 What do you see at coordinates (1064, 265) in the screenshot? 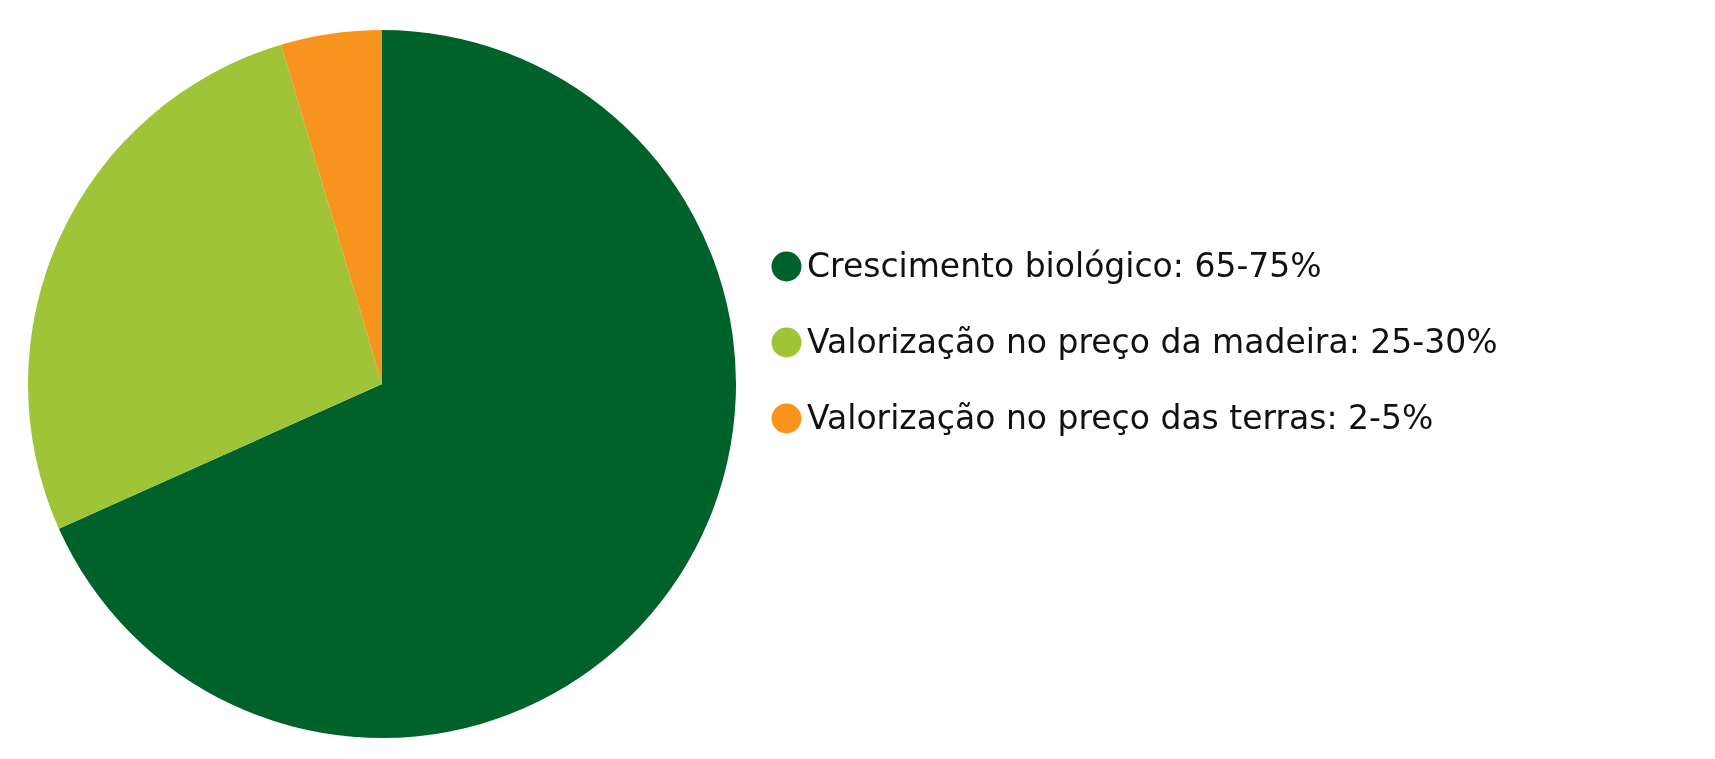
I see `legend-label: Crescimento biológico: 65-75%` at bounding box center [1064, 265].